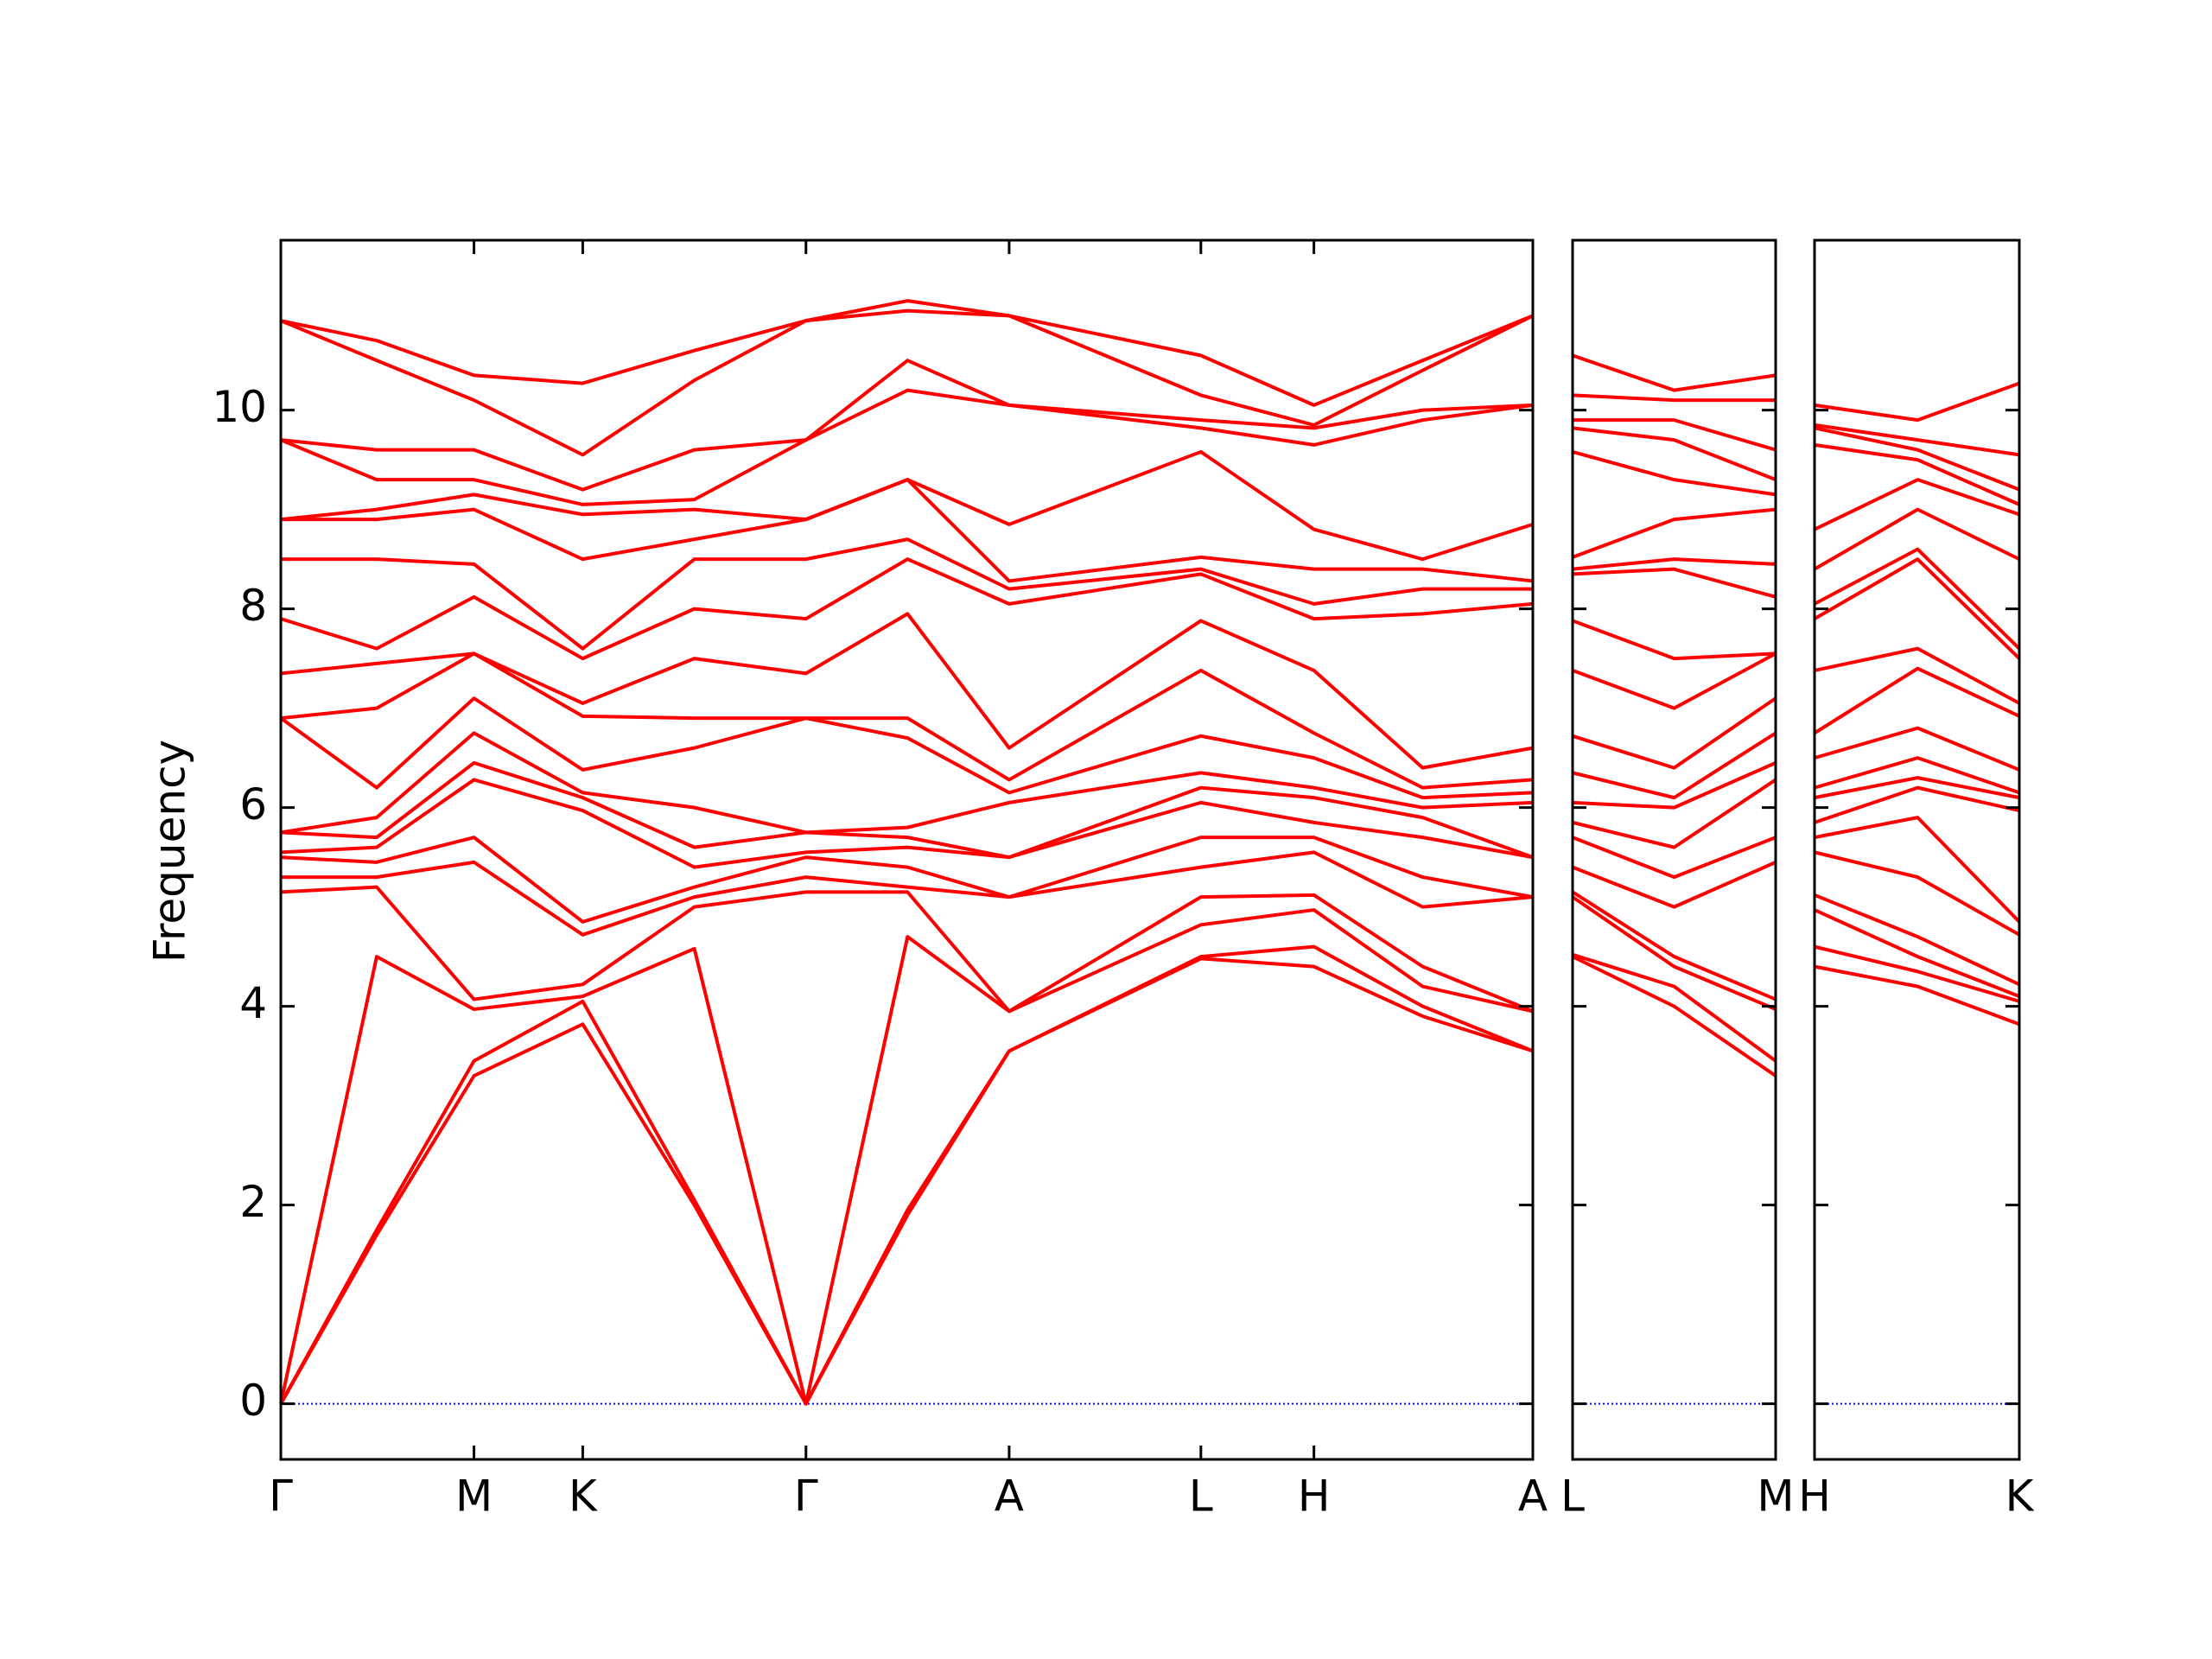  Describe the element at coordinates (253, 1401) in the screenshot. I see `y-tick-label: 0` at that location.